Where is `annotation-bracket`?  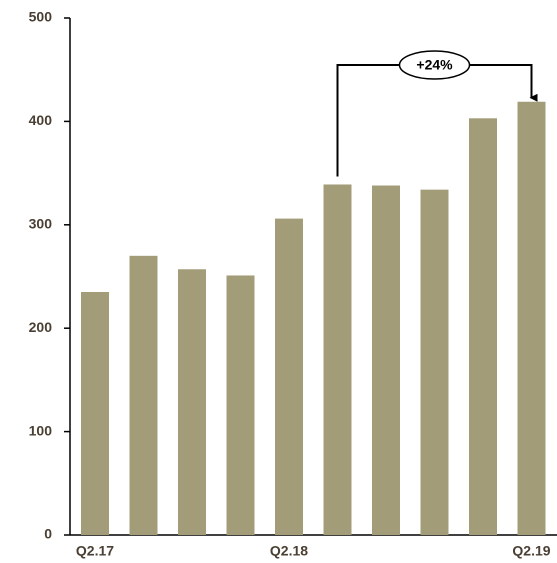 annotation-bracket is located at coordinates (437, 120).